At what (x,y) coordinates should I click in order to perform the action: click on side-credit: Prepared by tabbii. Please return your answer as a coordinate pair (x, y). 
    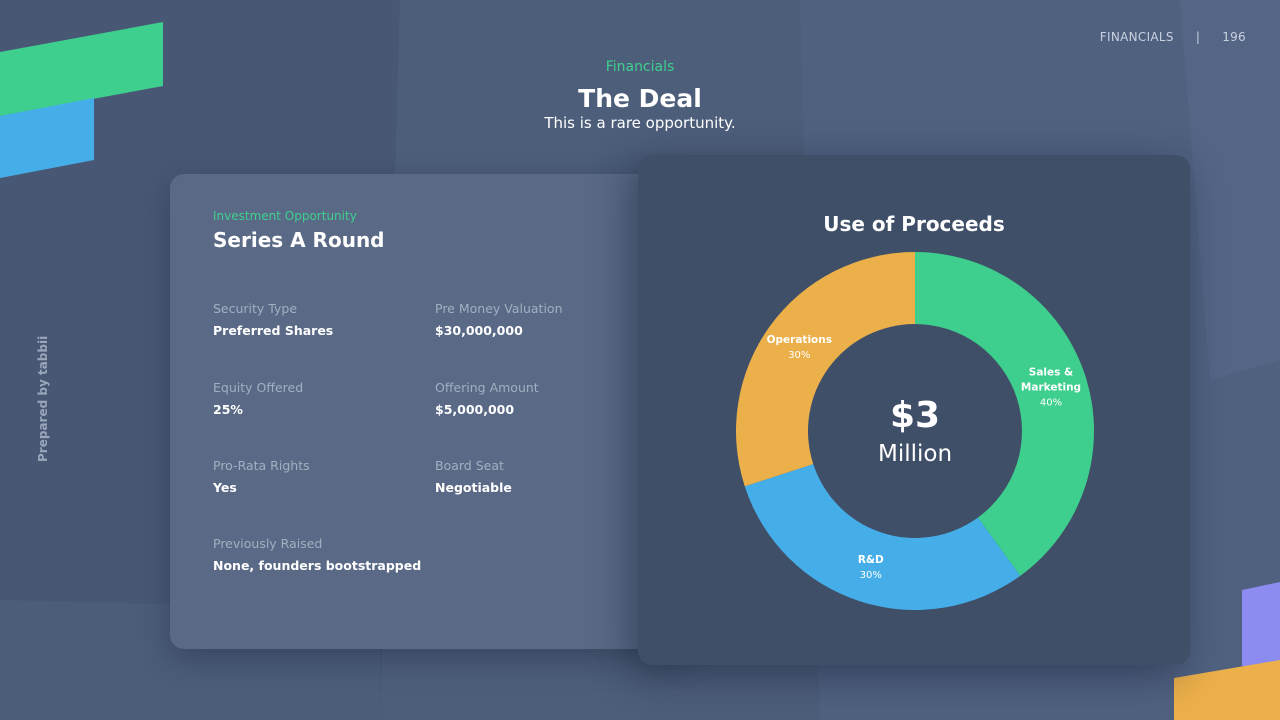
    Looking at the image, I should click on (43, 398).